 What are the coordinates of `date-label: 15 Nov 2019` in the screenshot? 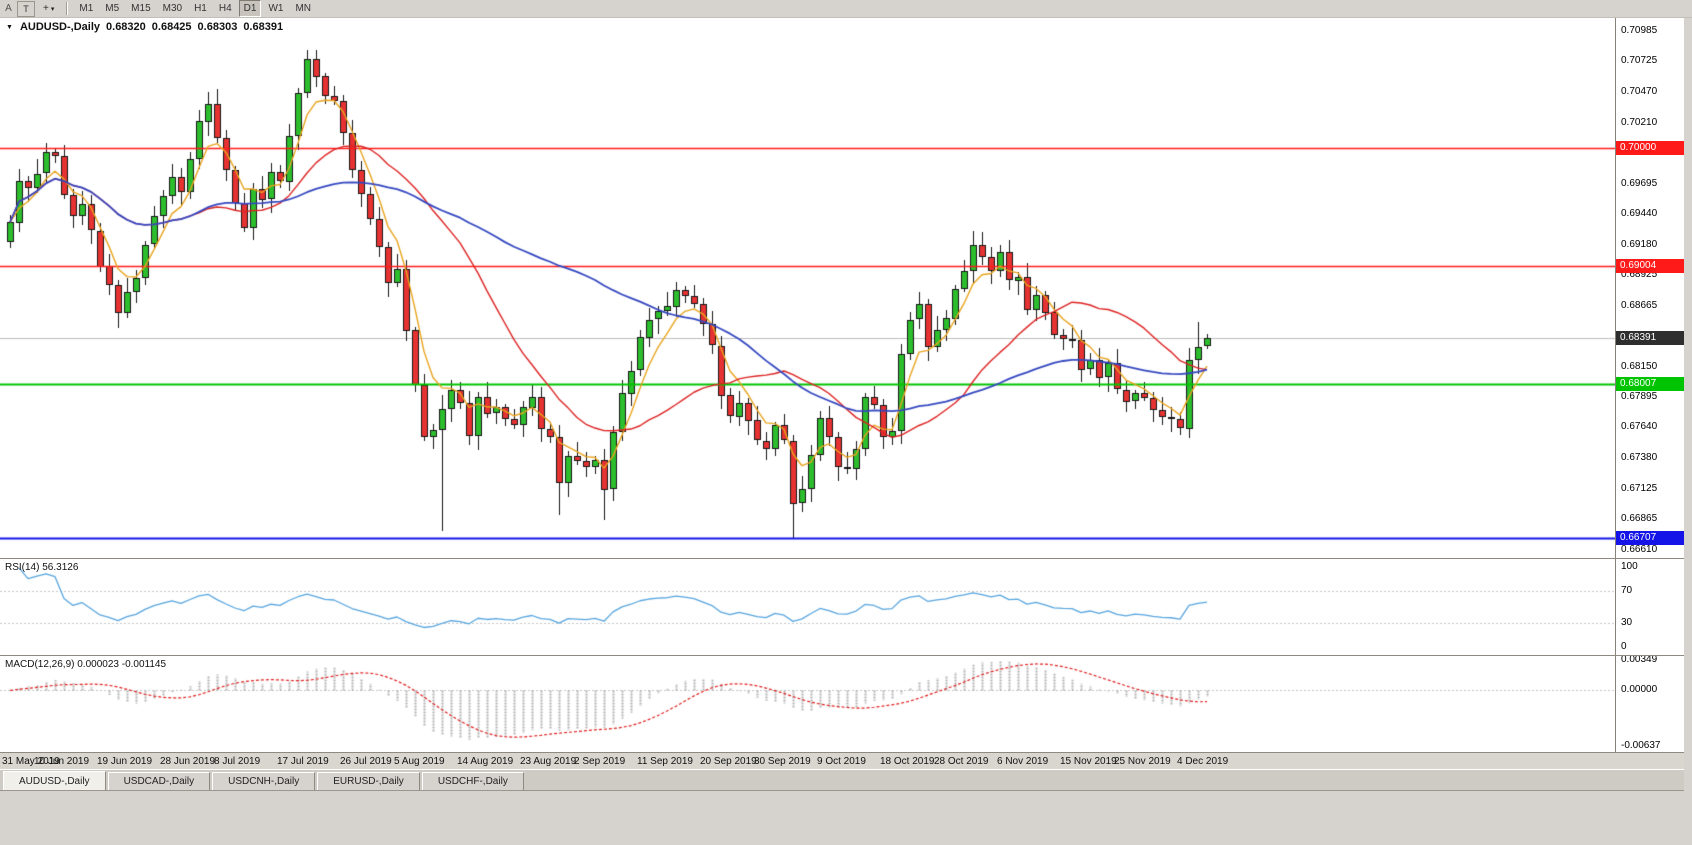 It's located at (1088, 761).